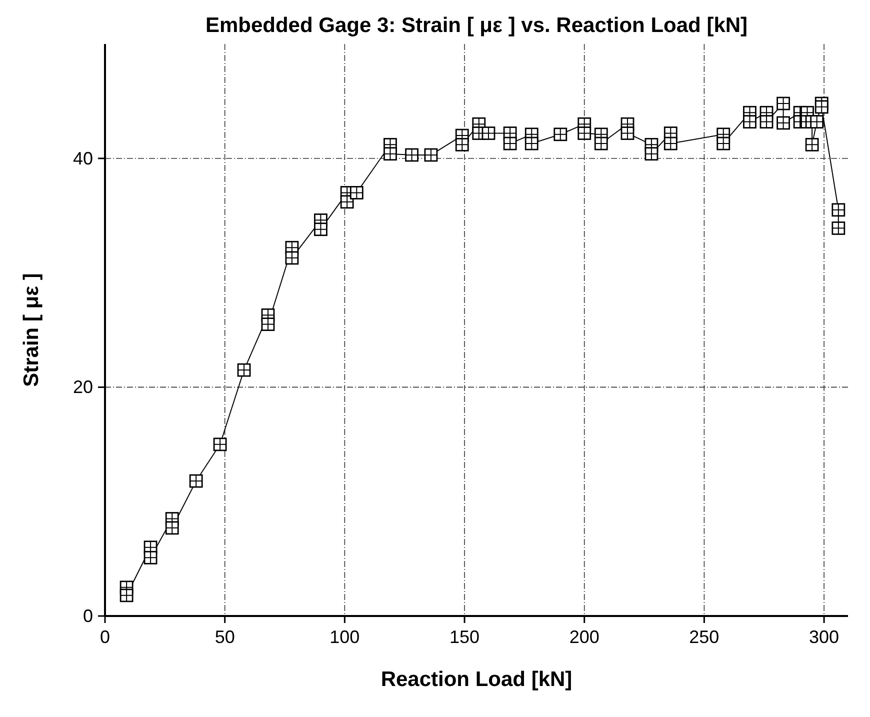 The width and height of the screenshot is (870, 717). What do you see at coordinates (476, 679) in the screenshot?
I see `x-axis-title: Reaction Load [kN]` at bounding box center [476, 679].